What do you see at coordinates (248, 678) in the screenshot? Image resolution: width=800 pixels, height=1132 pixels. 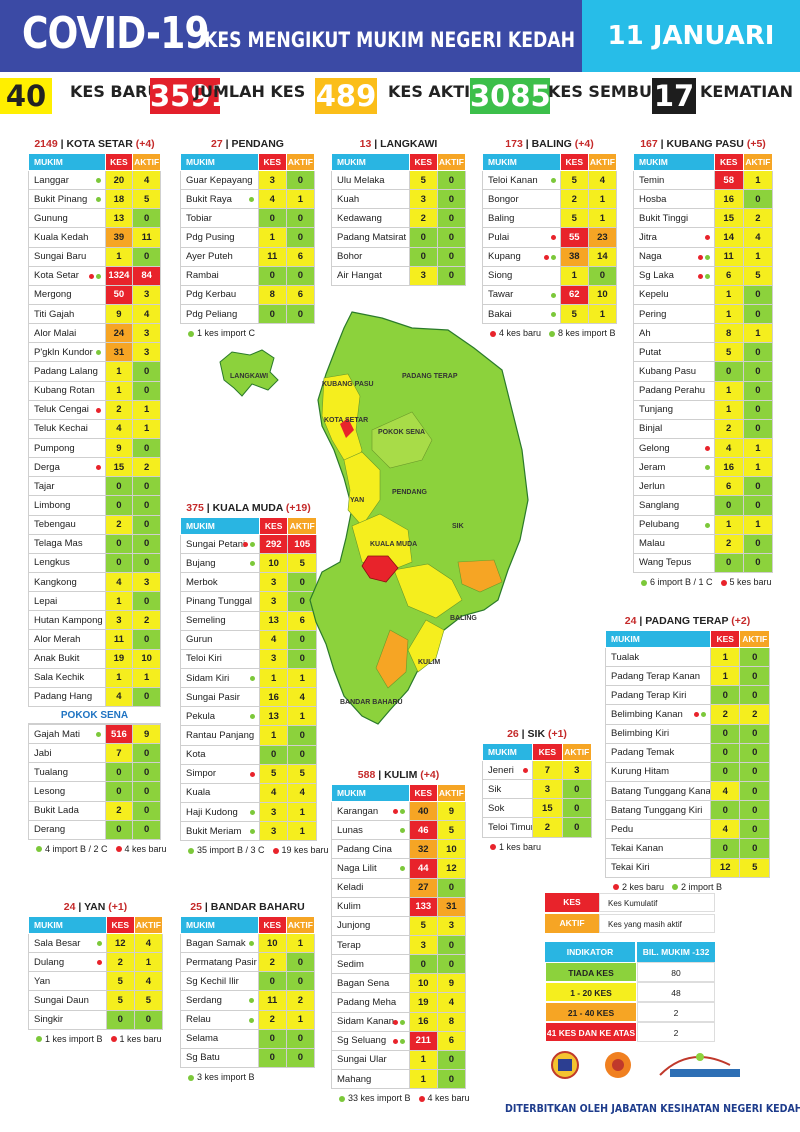 I see `table-row: Sidam Kiri 1 1` at bounding box center [248, 678].